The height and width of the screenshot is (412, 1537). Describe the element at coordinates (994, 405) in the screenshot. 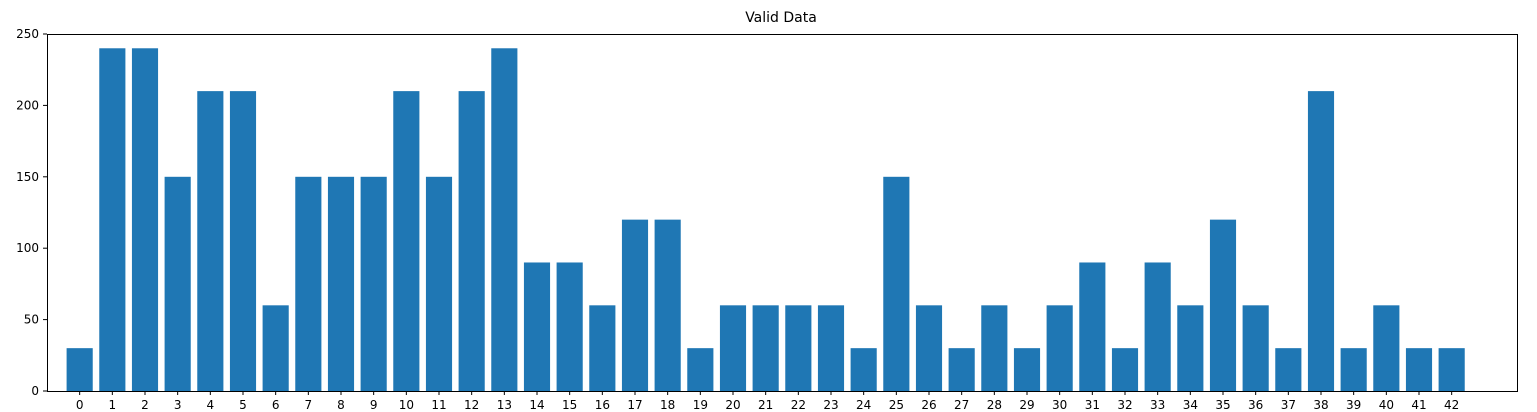

I see `x-tick-label-28: 28` at that location.